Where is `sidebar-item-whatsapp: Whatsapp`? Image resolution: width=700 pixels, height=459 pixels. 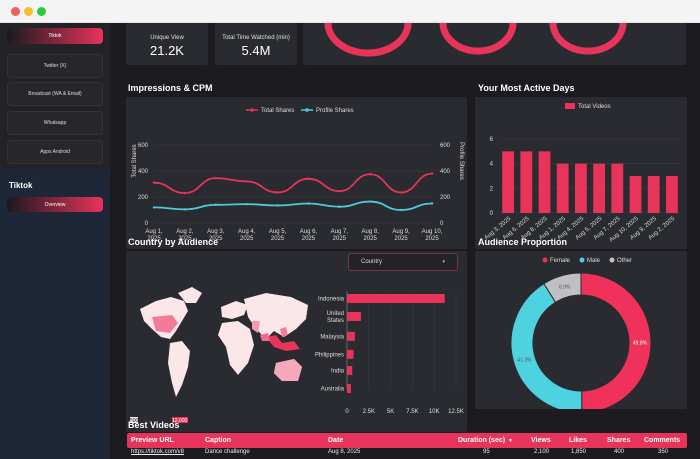
sidebar-item-whatsapp: Whatsapp is located at coordinates (55, 123).